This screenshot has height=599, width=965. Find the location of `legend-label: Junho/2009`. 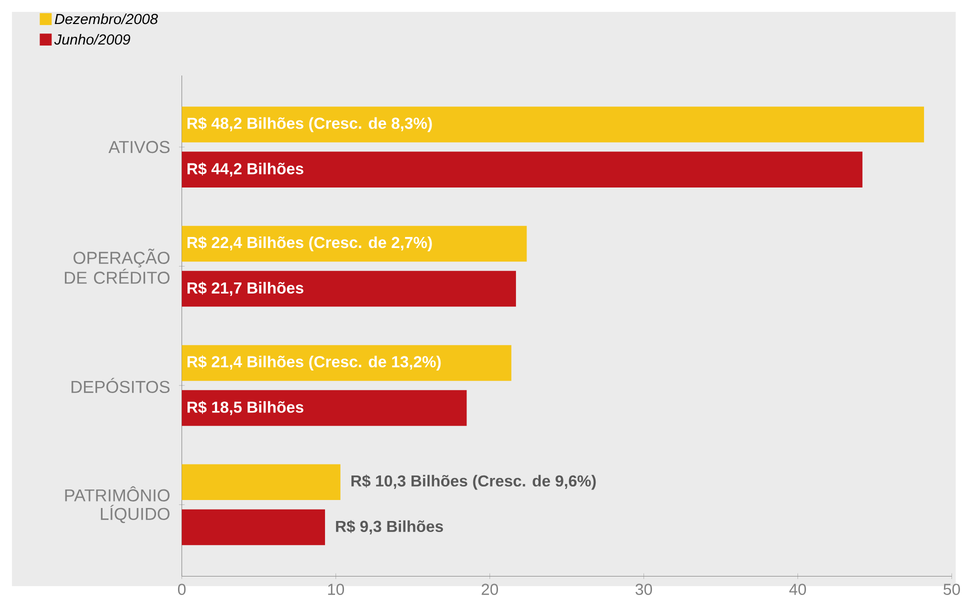

legend-label: Junho/2009 is located at coordinates (92, 39).